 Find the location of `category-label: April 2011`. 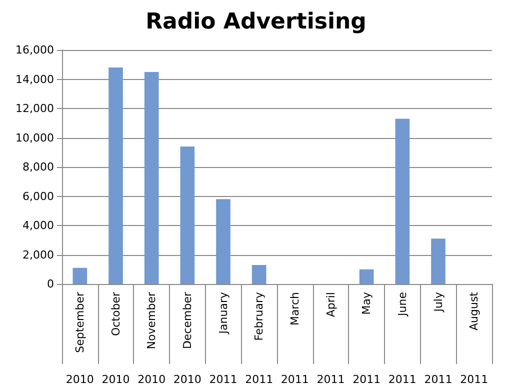

category-label: April 2011 is located at coordinates (330, 339).